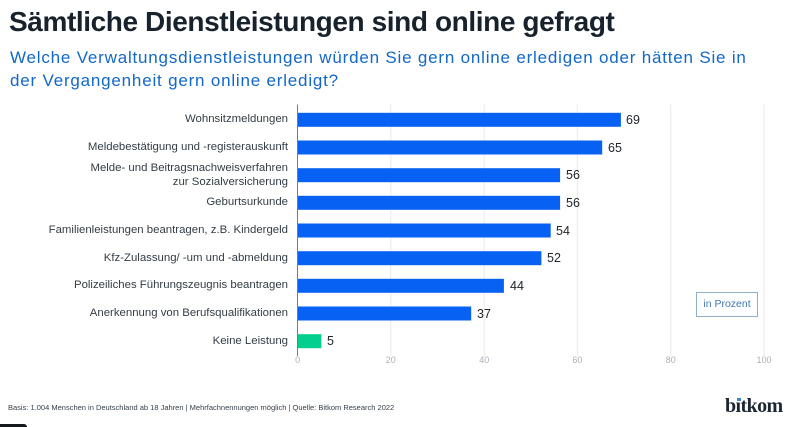 This screenshot has width=800, height=427. What do you see at coordinates (763, 360) in the screenshot?
I see `svg-text: 100` at bounding box center [763, 360].